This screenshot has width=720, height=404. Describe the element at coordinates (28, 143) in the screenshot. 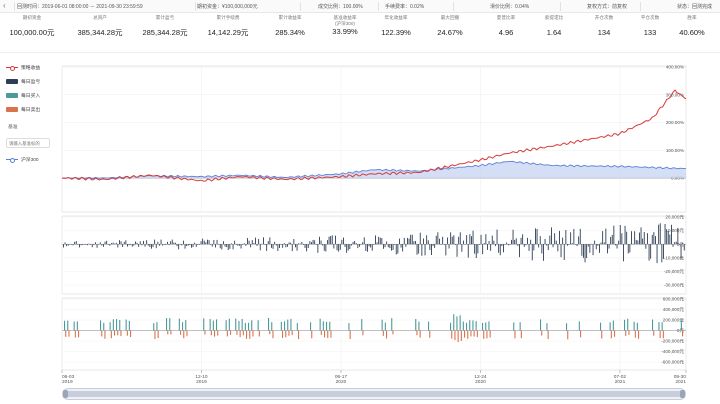

I see `benchmark-input` at that location.